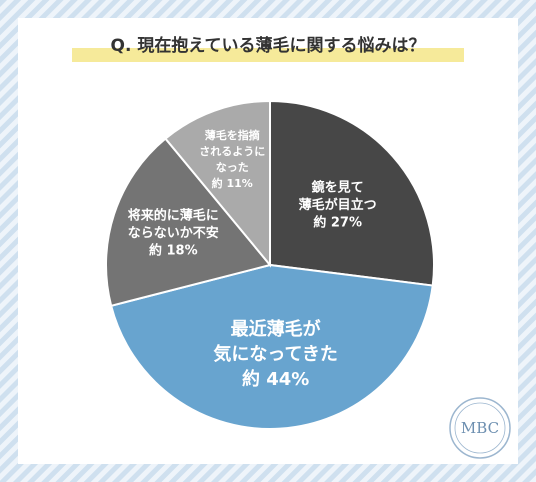  What do you see at coordinates (275, 354) in the screenshot?
I see `slice-label: 気になってきた` at bounding box center [275, 354].